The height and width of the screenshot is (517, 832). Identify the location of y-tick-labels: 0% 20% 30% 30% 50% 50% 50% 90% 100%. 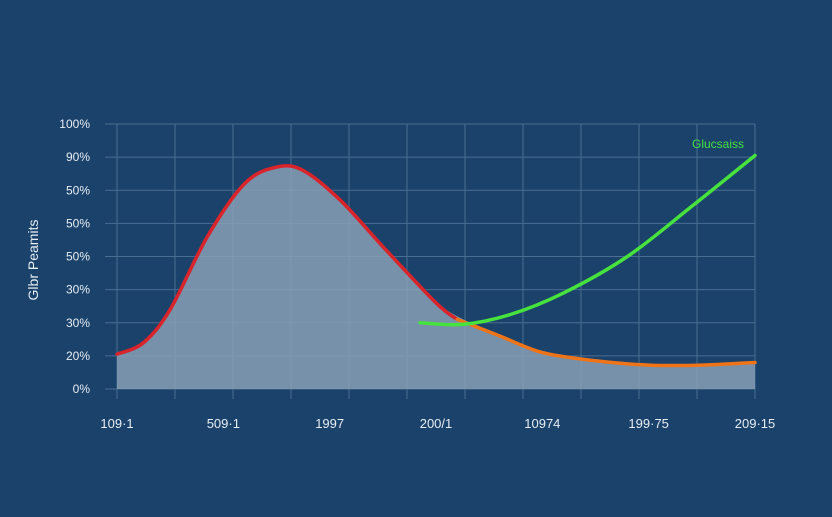
(74, 256).